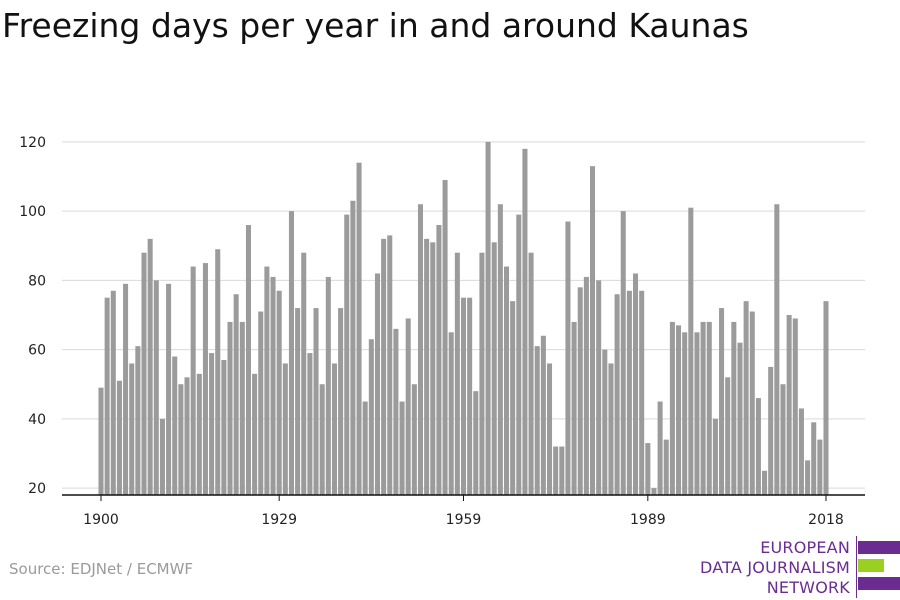  Describe the element at coordinates (291, 353) in the screenshot. I see `bar-1931` at that location.